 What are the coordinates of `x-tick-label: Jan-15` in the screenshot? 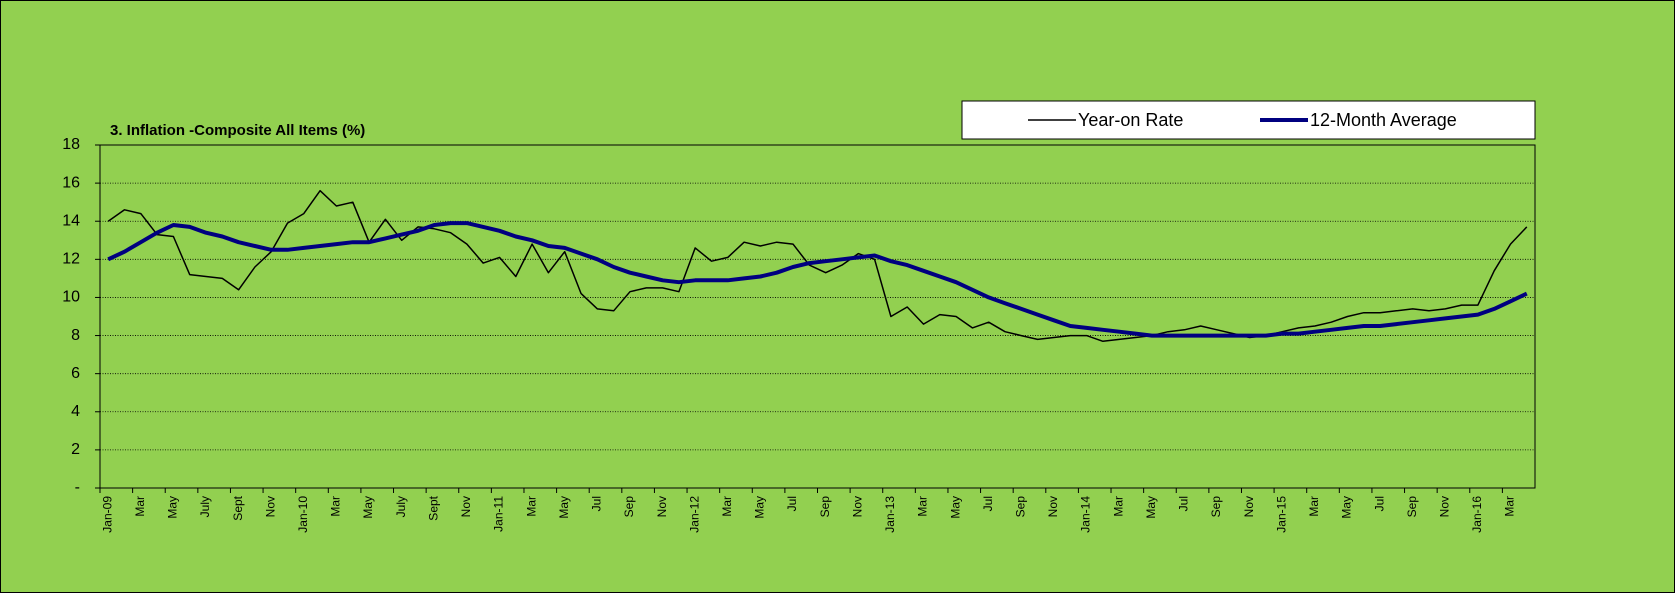 It's located at (1281, 514).